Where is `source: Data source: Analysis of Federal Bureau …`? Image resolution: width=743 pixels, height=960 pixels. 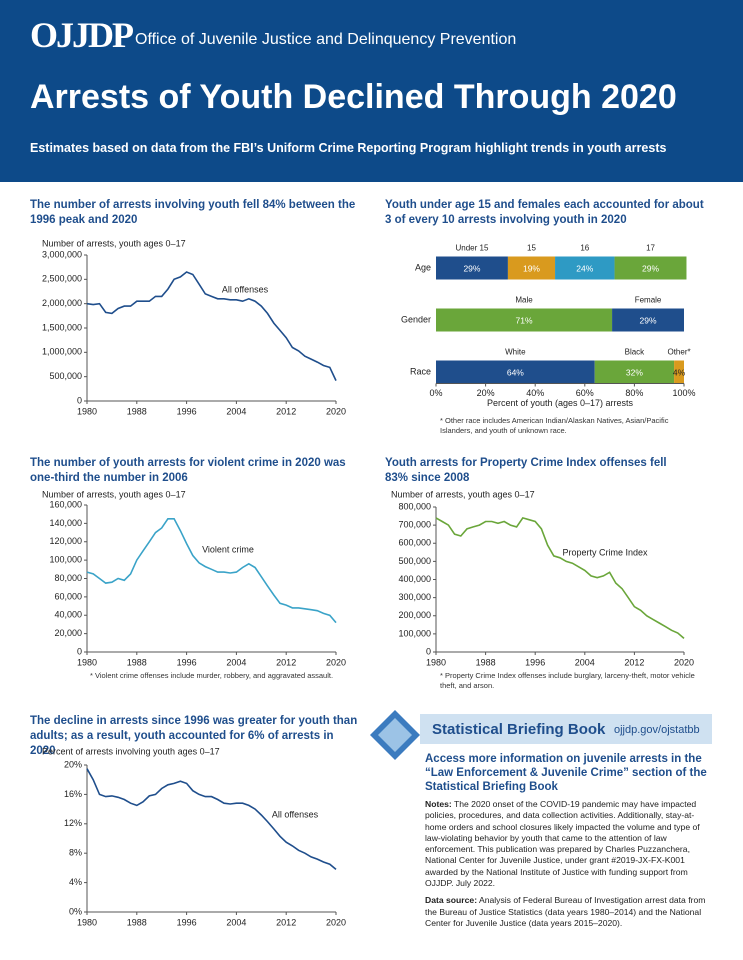
source: Data source: Analysis of Federal Bureau … is located at coordinates (570, 912).